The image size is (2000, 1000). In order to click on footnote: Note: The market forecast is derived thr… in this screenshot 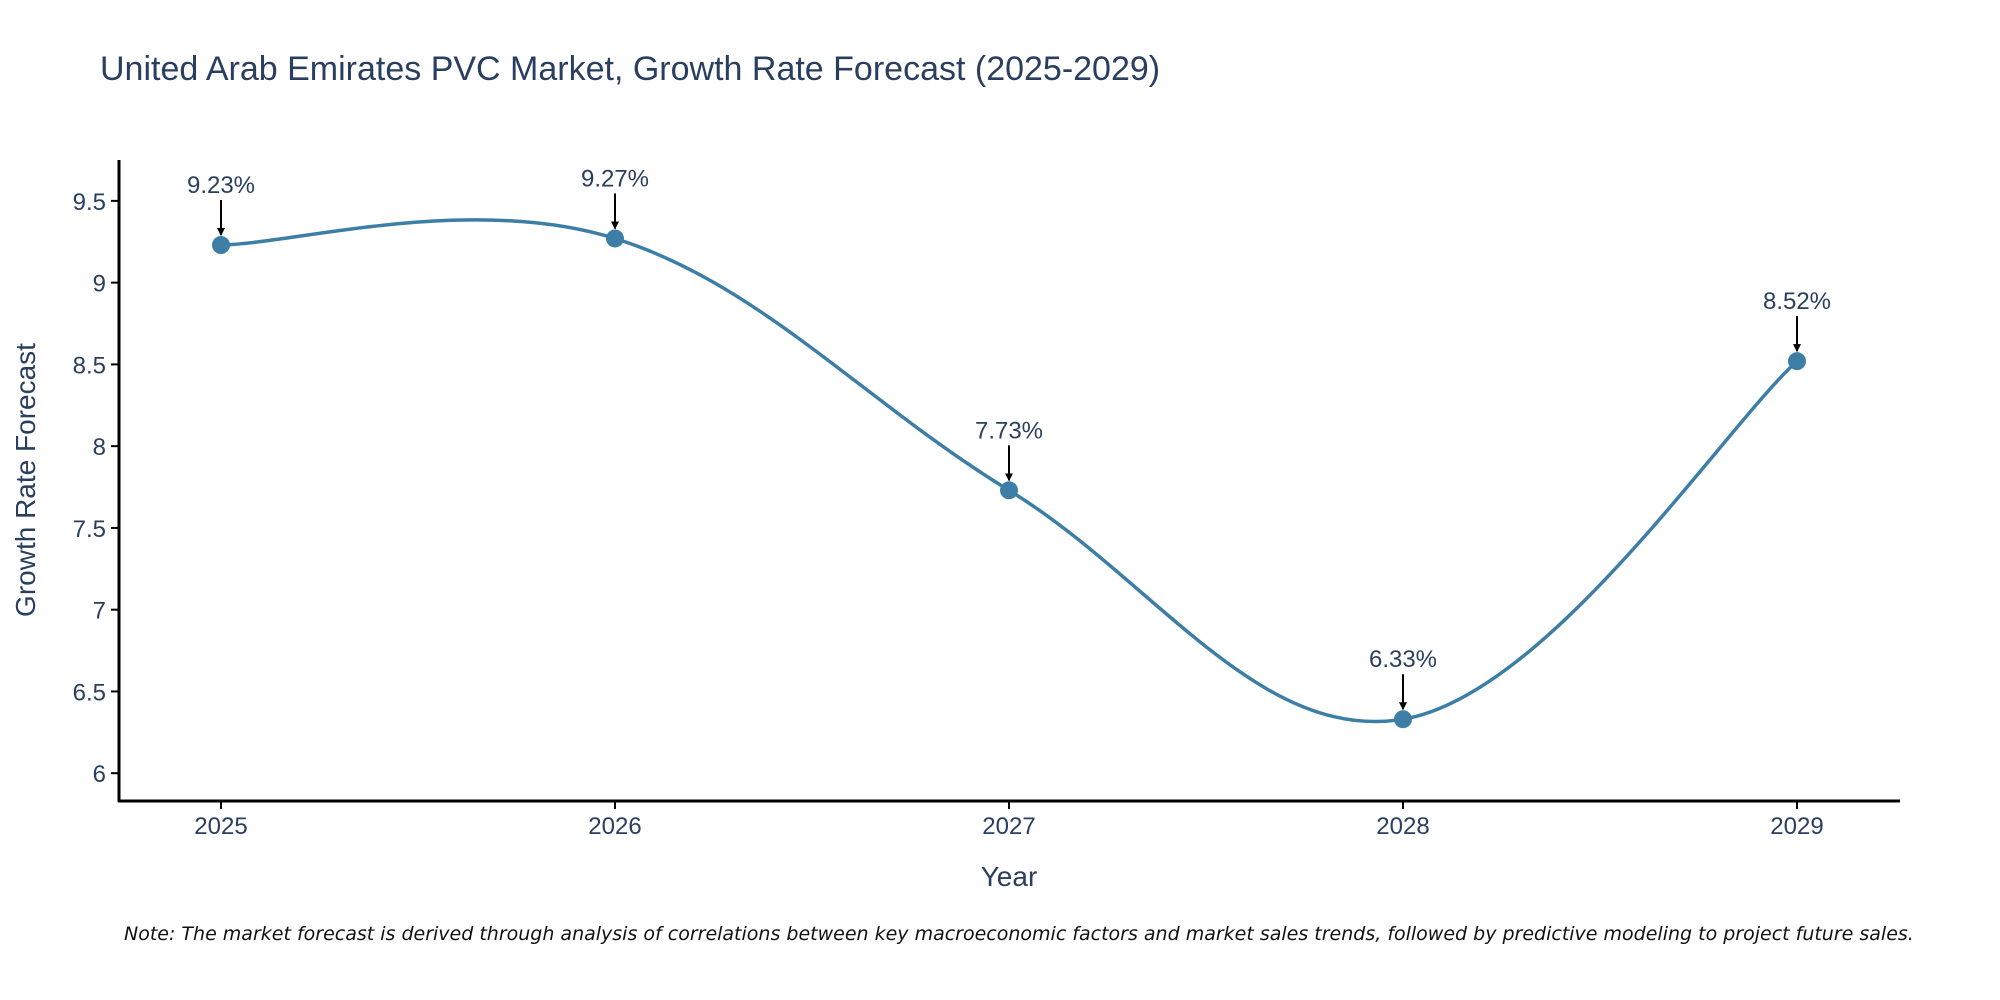, I will do `click(1019, 934)`.